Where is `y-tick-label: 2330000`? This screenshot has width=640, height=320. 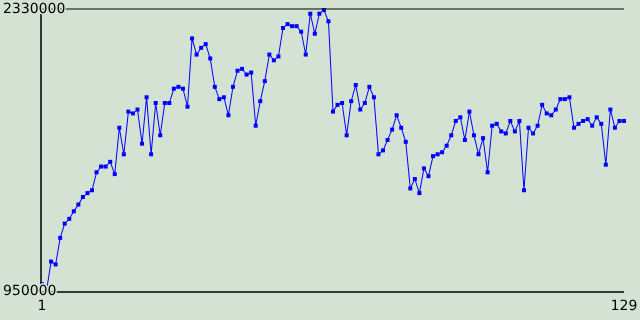
y-tick-label: 2330000 is located at coordinates (34, 8).